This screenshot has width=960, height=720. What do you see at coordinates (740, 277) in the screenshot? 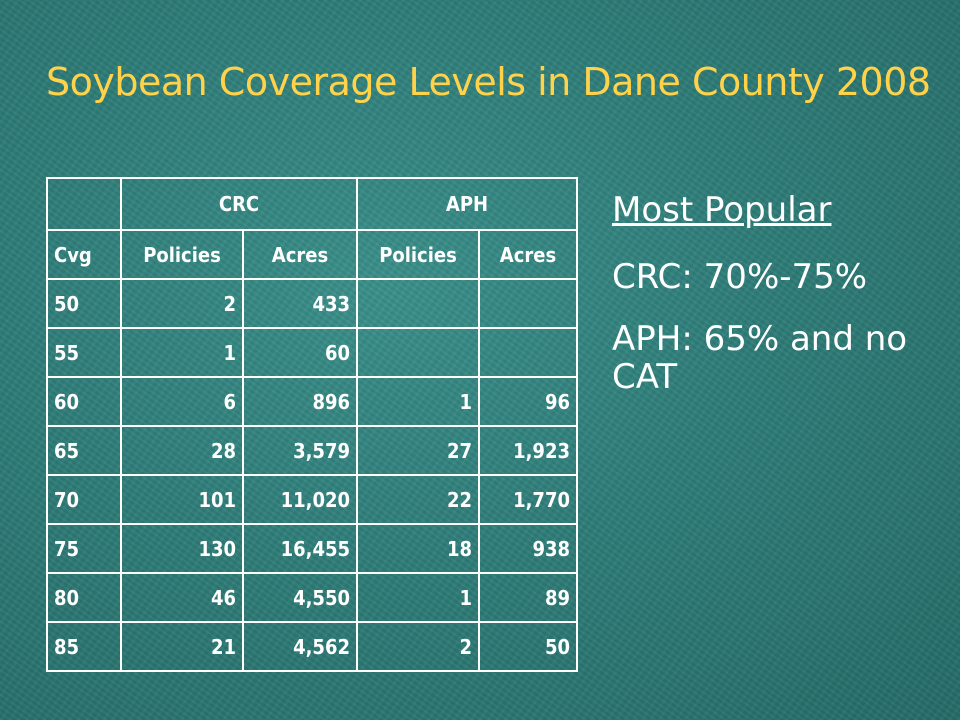
I see `summary-crc-line: CRC: 70%-75%` at bounding box center [740, 277].